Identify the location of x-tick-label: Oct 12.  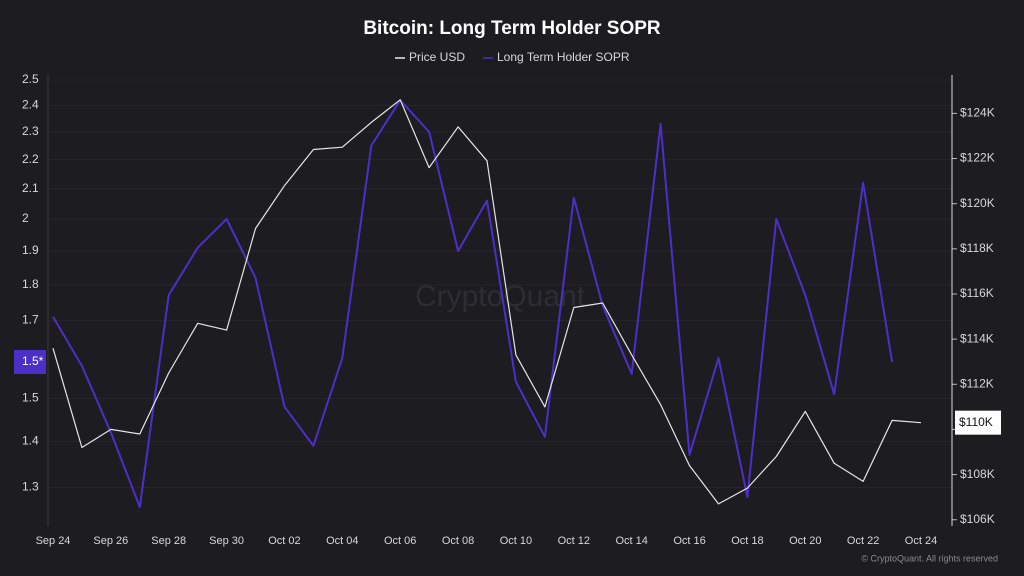
(574, 541).